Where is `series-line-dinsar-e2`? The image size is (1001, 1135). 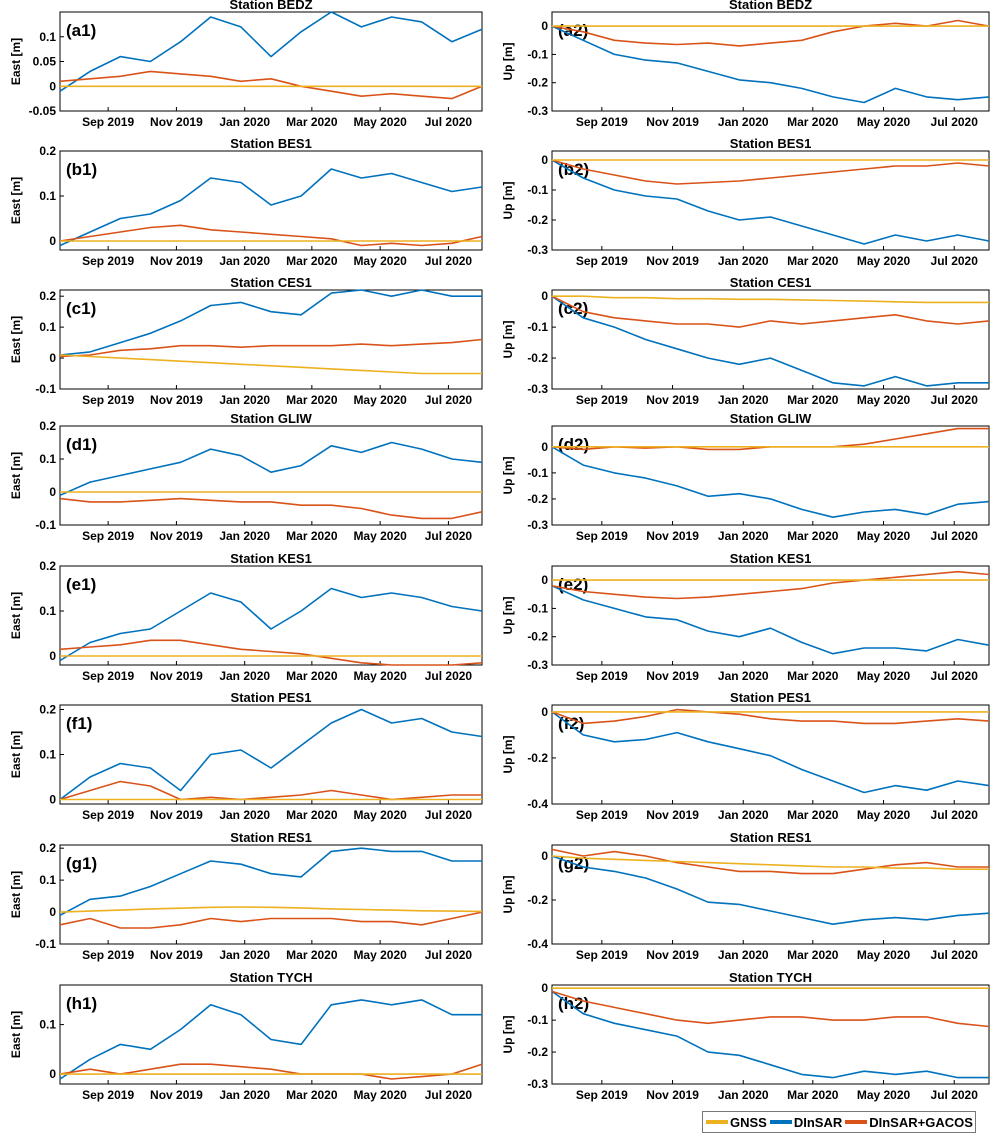 series-line-dinsar-e2 is located at coordinates (770, 620).